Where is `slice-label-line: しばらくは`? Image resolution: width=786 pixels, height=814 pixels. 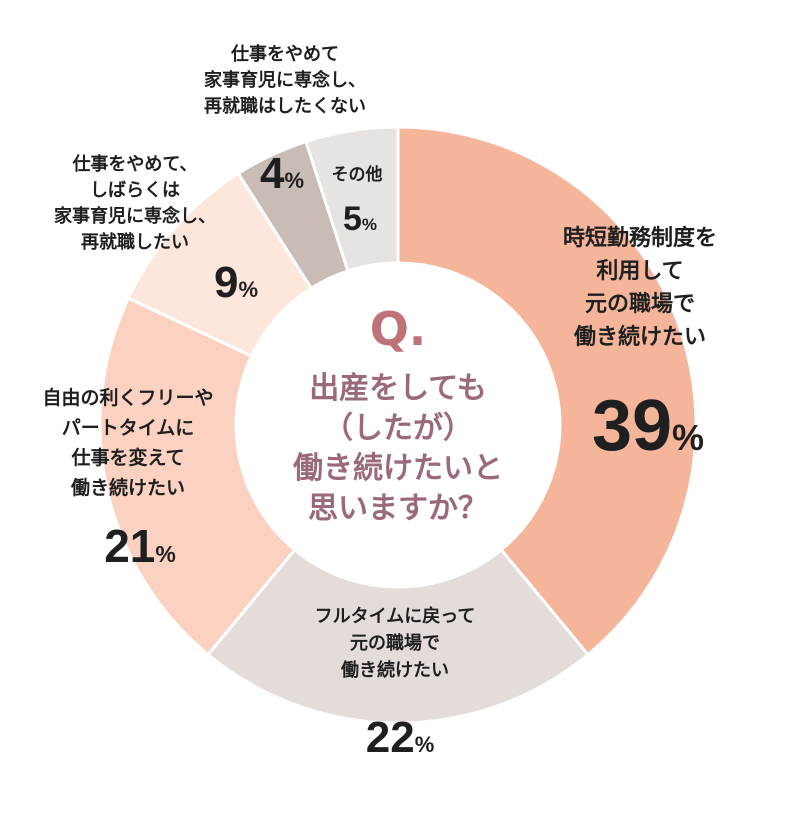 slice-label-line: しばらくは is located at coordinates (135, 190).